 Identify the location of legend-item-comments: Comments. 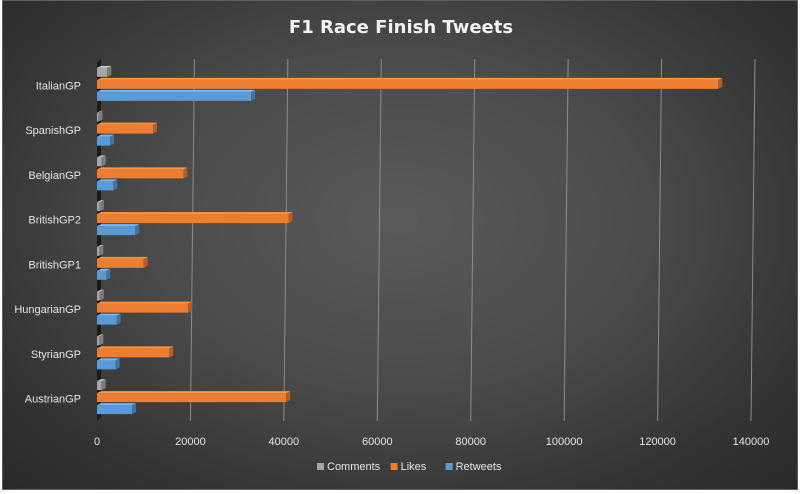
(349, 467).